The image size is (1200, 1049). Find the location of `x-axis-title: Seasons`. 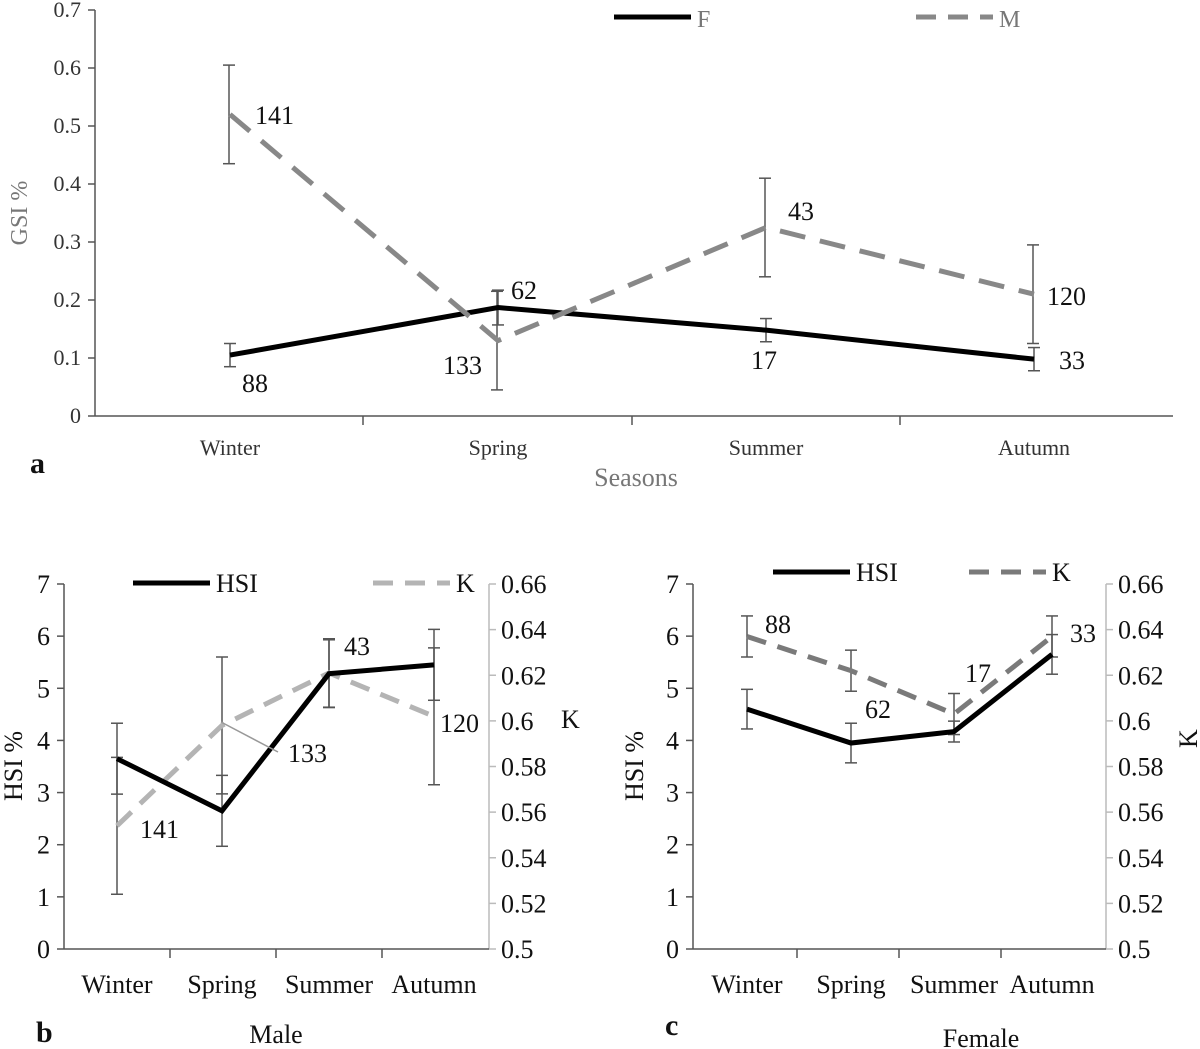

x-axis-title: Seasons is located at coordinates (636, 477).